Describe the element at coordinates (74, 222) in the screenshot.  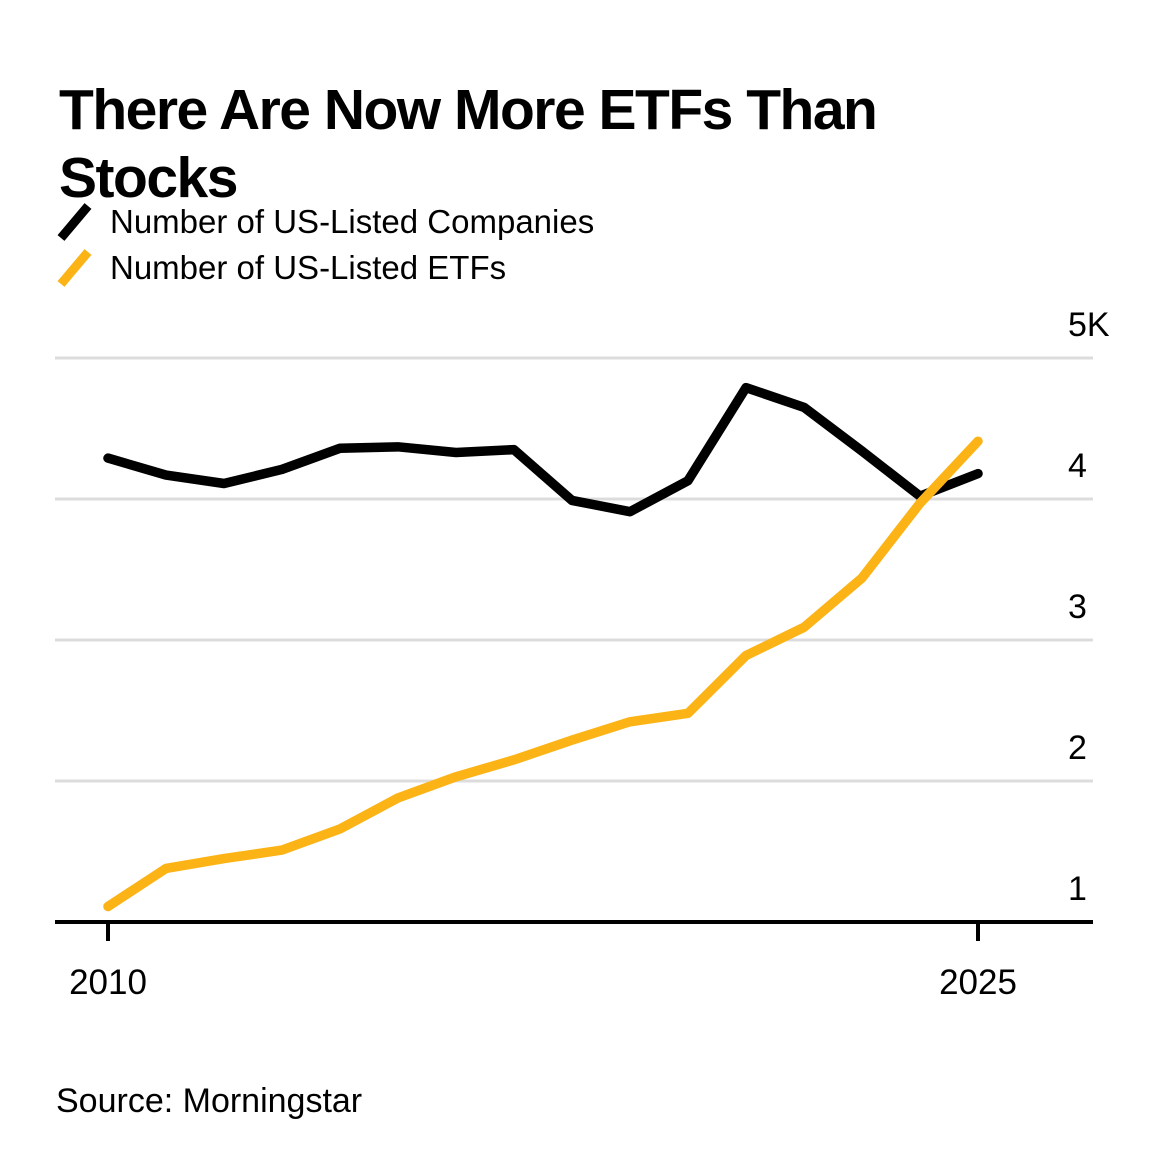
I see `companies-line-marker-icon` at that location.